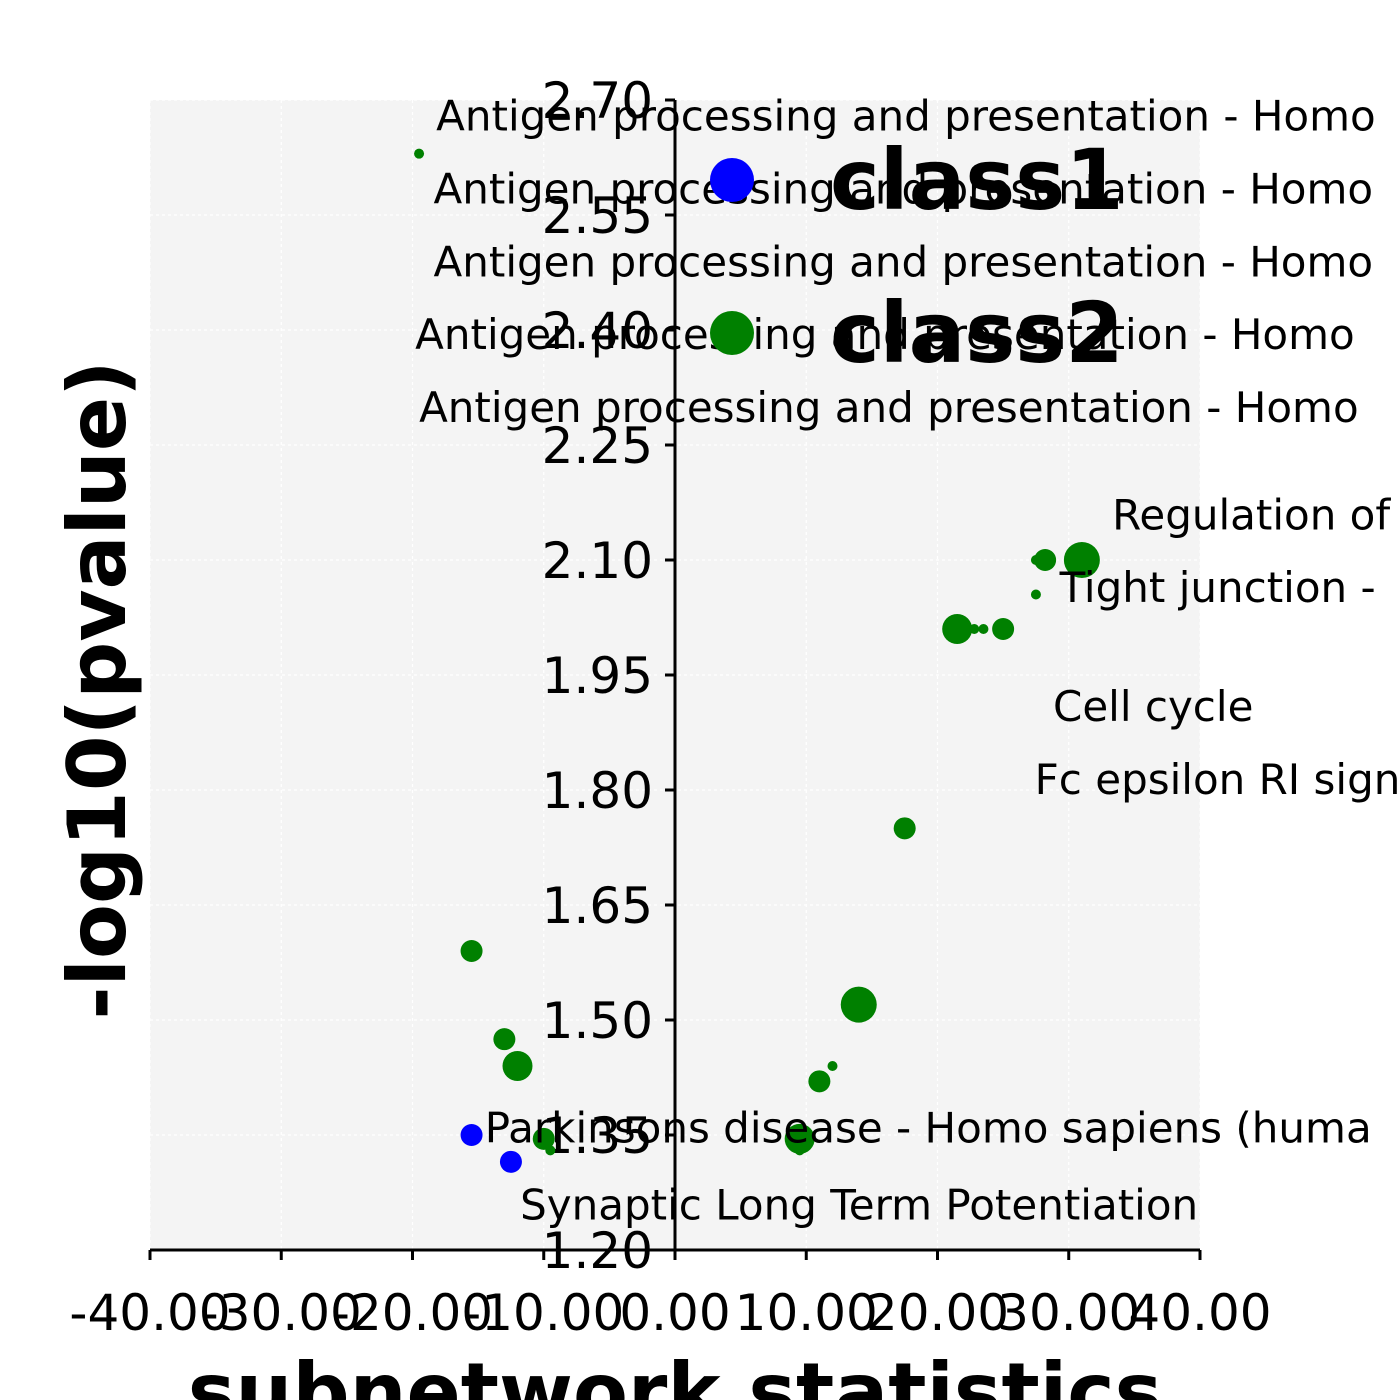 The width and height of the screenshot is (1400, 1400). Describe the element at coordinates (281, 1313) in the screenshot. I see `x-tick-label: -30.00` at that location.